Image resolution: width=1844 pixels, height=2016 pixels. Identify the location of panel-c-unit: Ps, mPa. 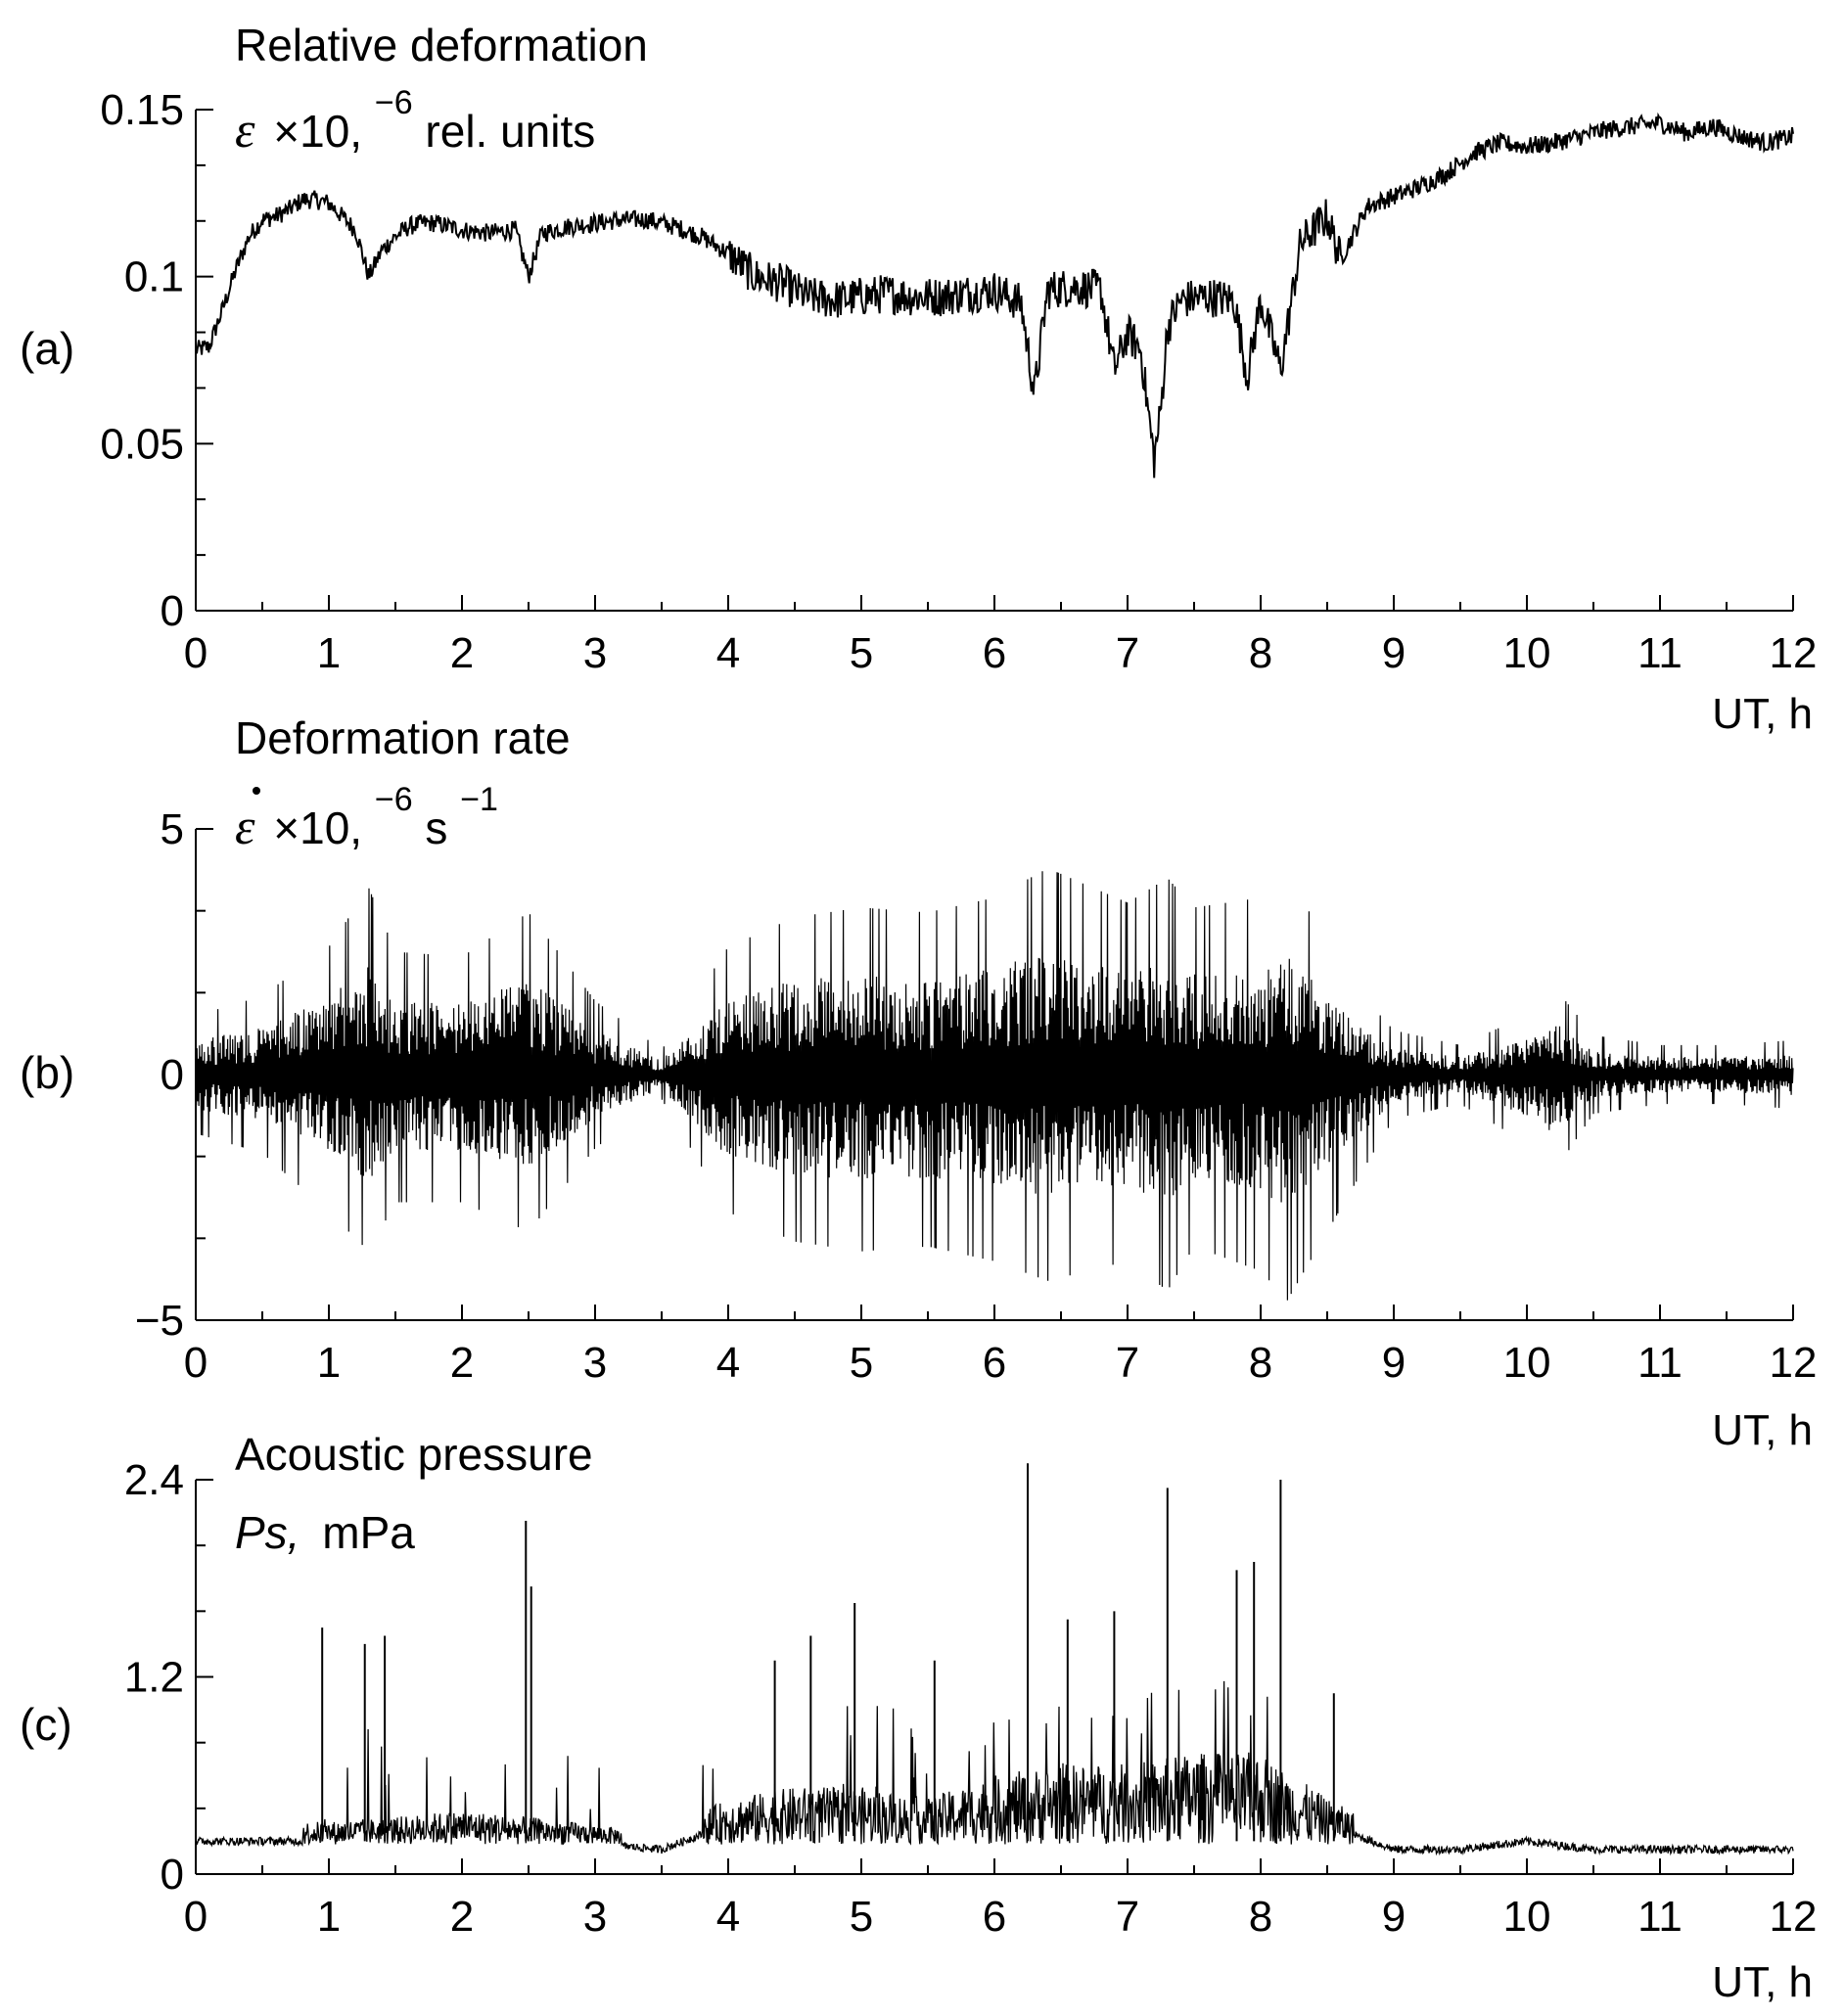
(325, 1532).